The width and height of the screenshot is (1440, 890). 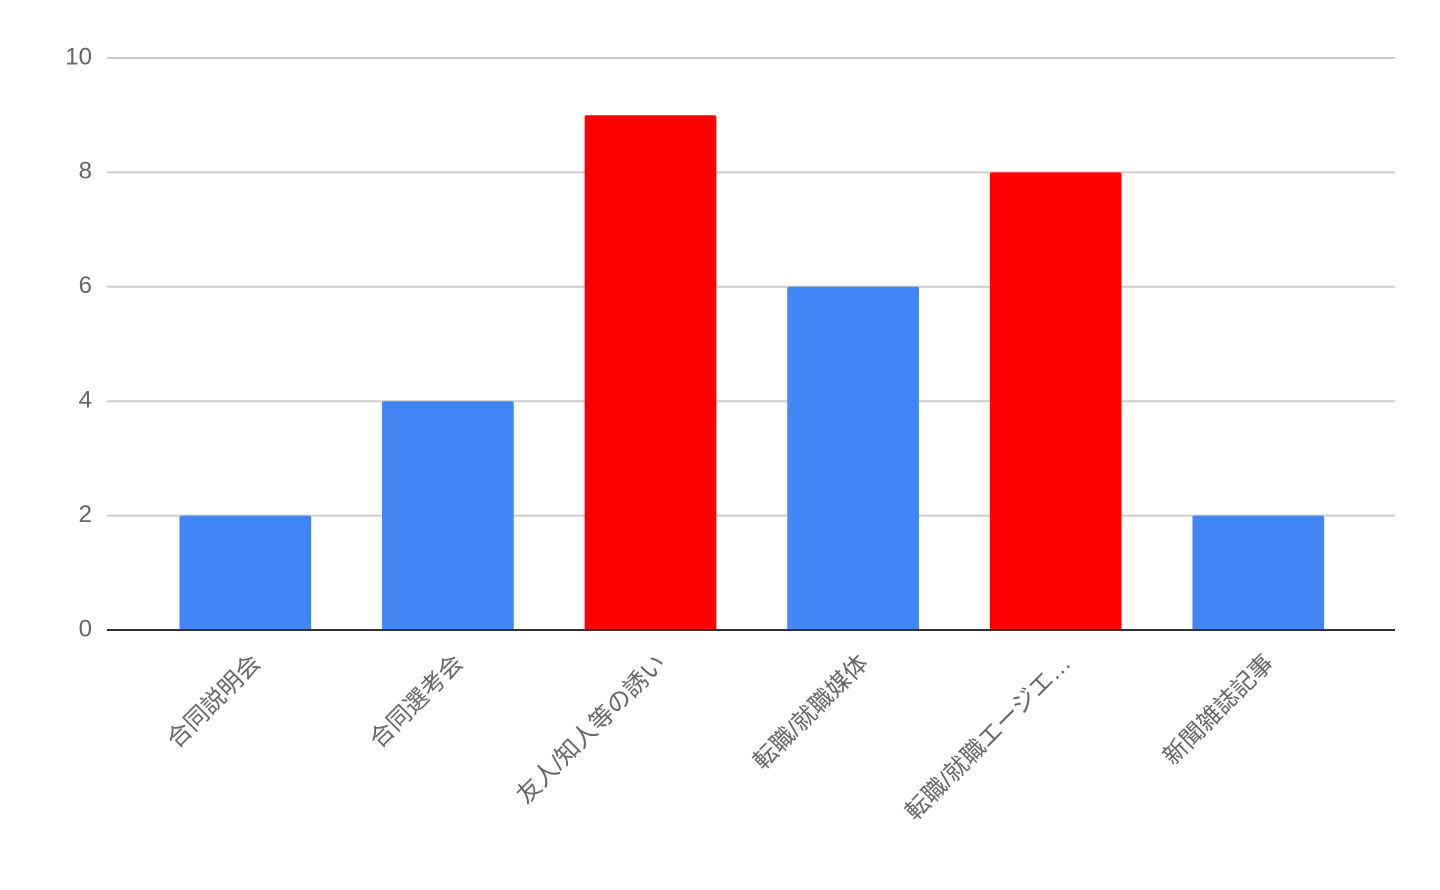 I want to click on x-tick-label: 合同説明会, so click(x=214, y=702).